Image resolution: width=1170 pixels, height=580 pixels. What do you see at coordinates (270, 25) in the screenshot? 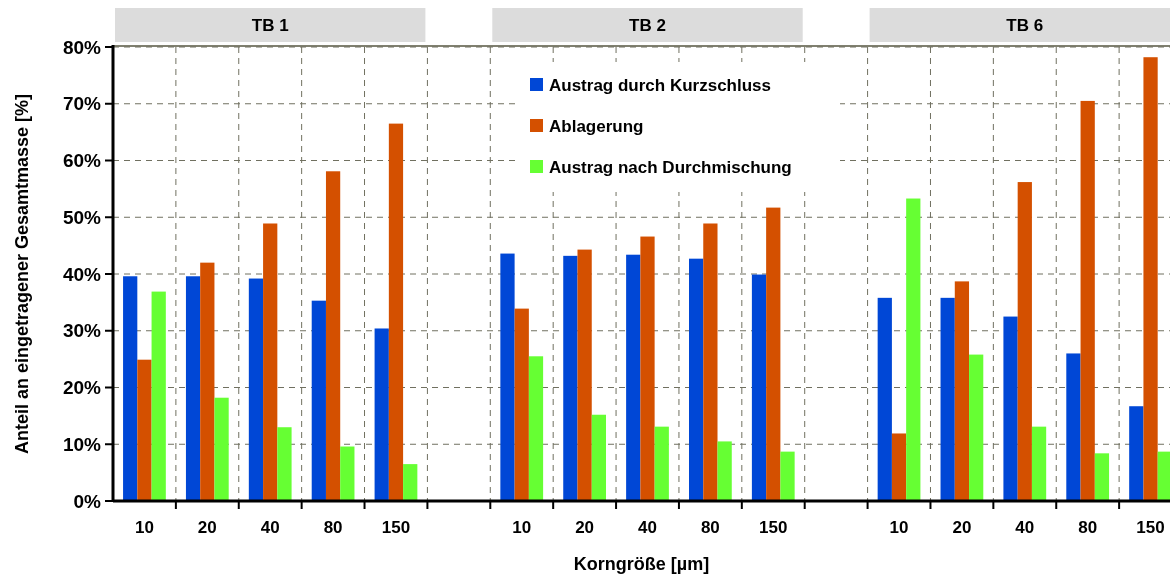
I see `text: TB 1` at bounding box center [270, 25].